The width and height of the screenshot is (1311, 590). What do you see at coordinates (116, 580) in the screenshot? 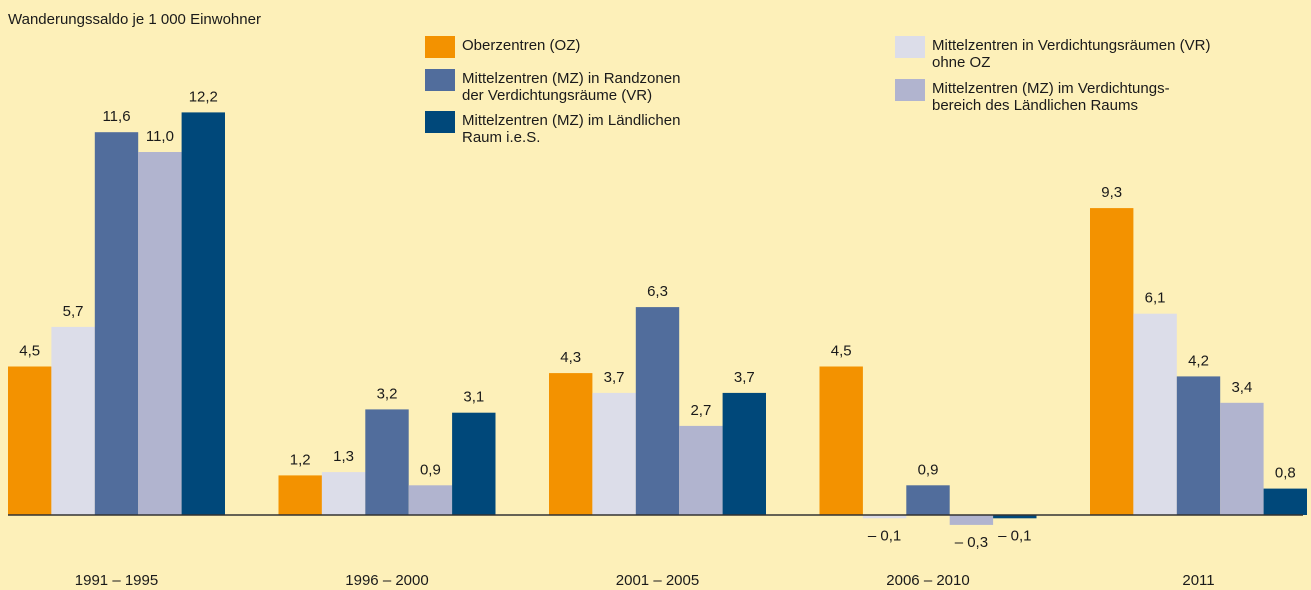
I see `x-tick-label: 1991 – 1995` at bounding box center [116, 580].